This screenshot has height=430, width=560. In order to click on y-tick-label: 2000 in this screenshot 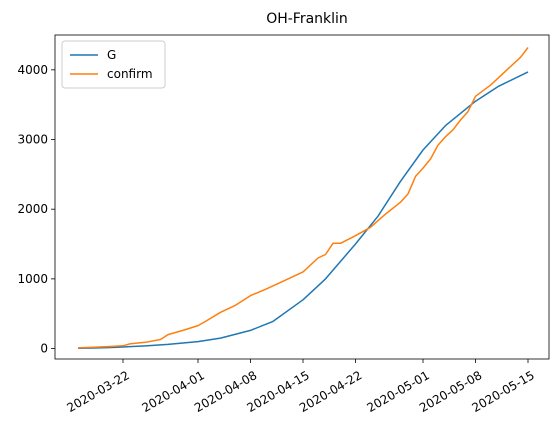, I will do `click(32, 209)`.